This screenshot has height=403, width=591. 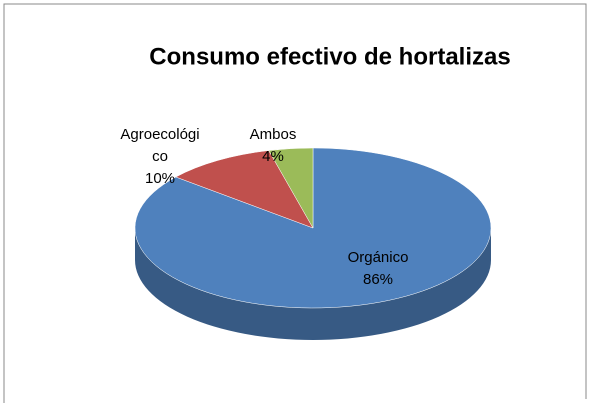 I want to click on label-category: Agroecológico, so click(x=160, y=145).